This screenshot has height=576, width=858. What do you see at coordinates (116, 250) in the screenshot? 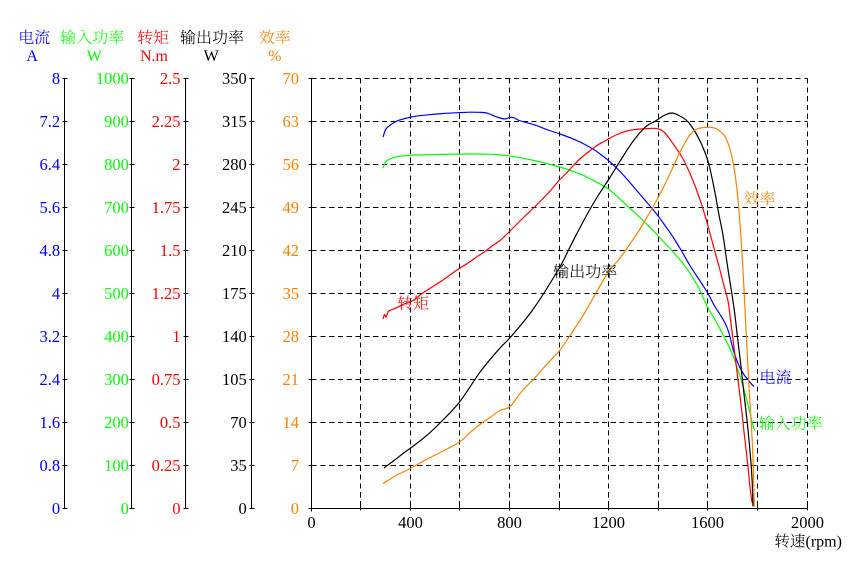
I see `svg-text: 600` at bounding box center [116, 250].